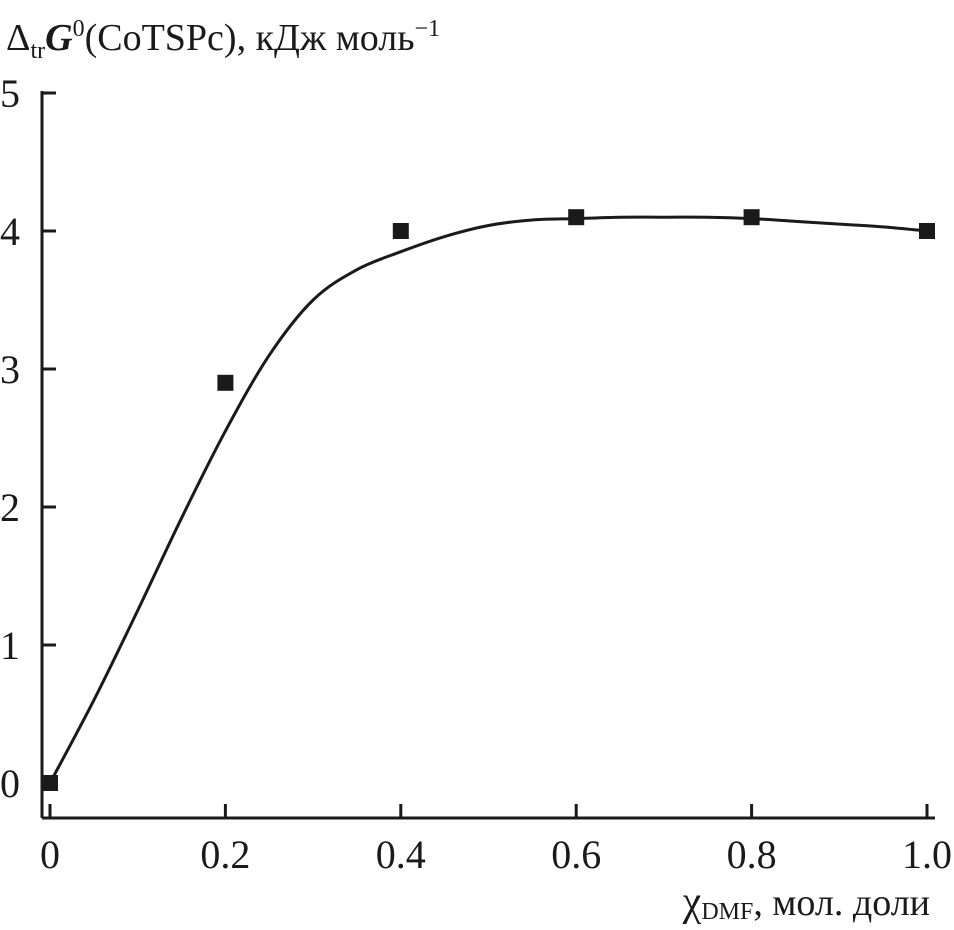 This screenshot has width=954, height=930. I want to click on x-tick-label: 0.6, so click(576, 854).